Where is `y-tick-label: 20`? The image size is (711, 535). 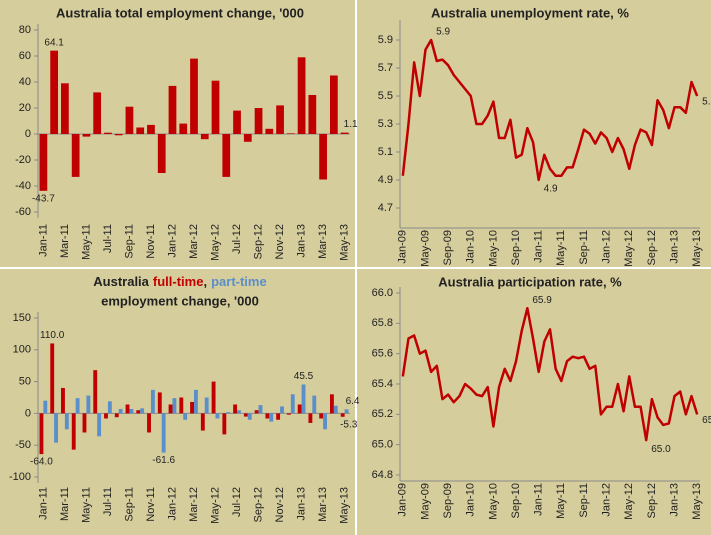
y-tick-label: 20 is located at coordinates (25, 108).